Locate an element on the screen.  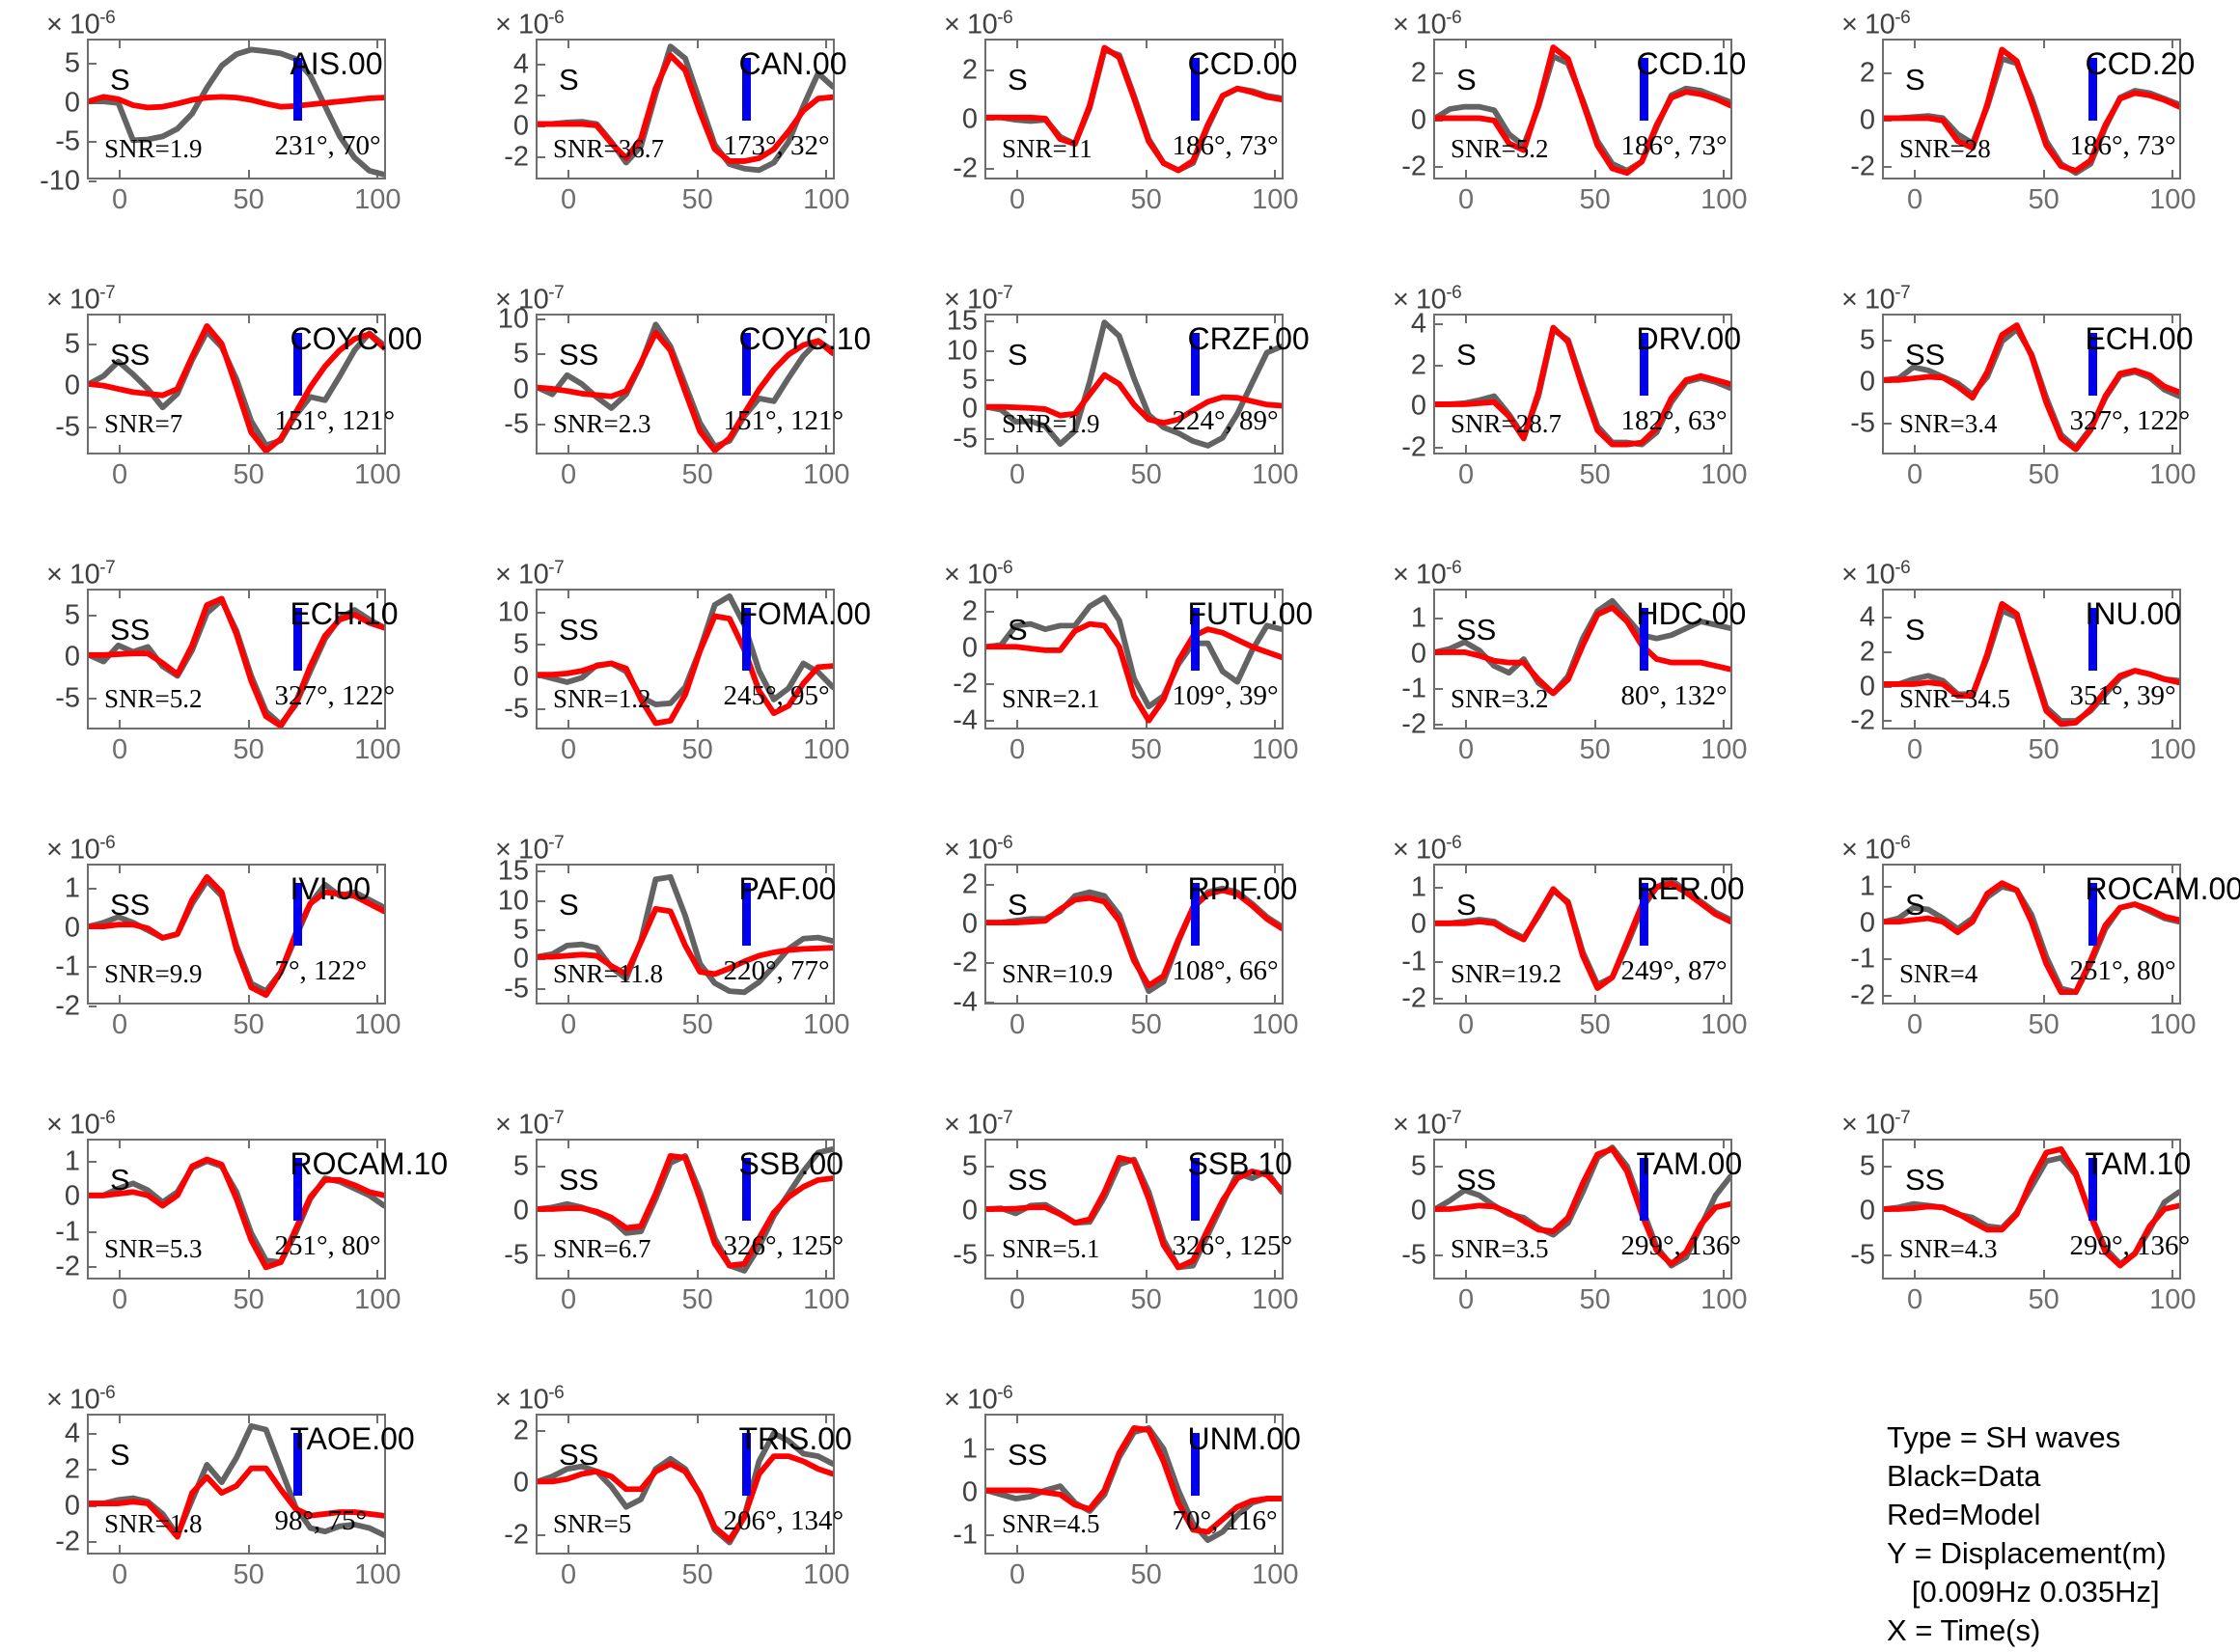
station-label: SSB.10 is located at coordinates (1239, 1163).